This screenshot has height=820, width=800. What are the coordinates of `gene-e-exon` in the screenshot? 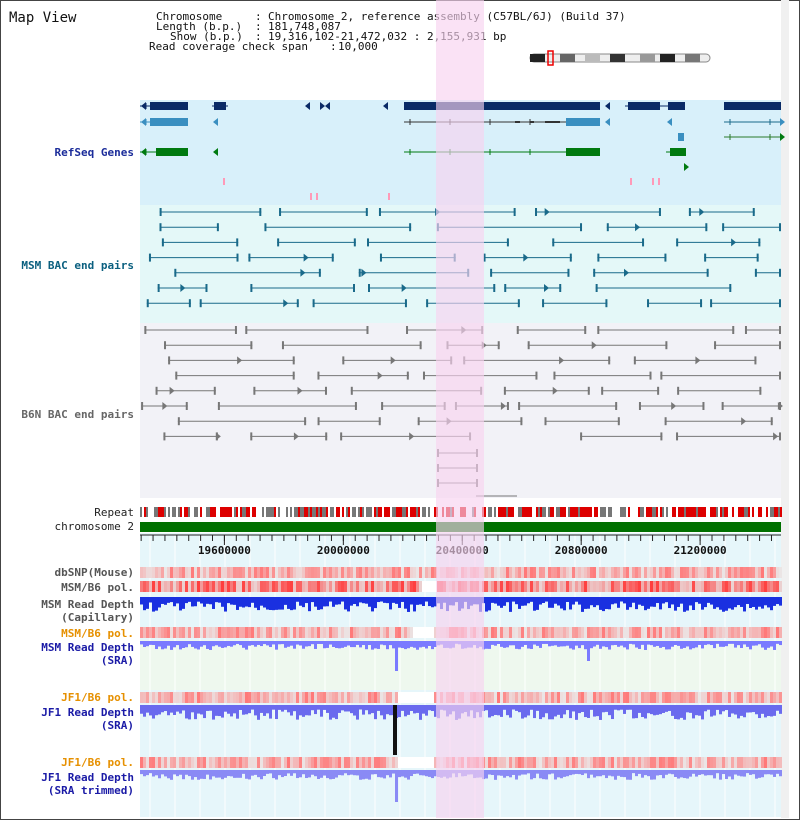 It's located at (752, 106).